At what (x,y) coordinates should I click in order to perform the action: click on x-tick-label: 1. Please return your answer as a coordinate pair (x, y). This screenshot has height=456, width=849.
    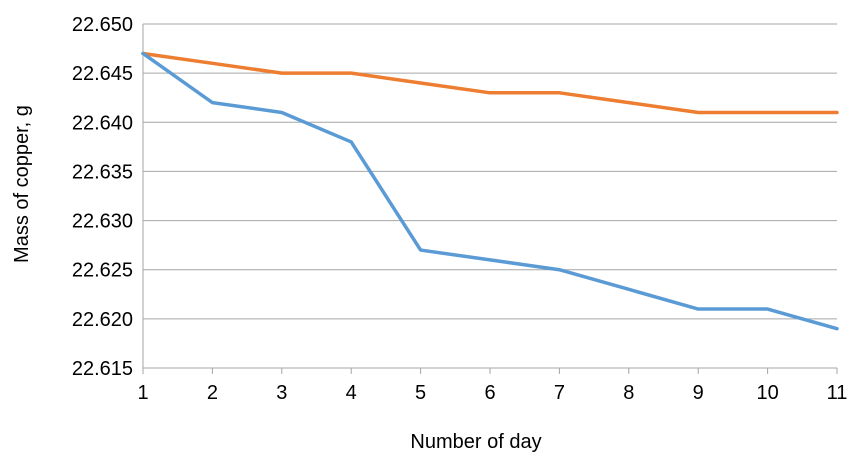
    Looking at the image, I should click on (142, 393).